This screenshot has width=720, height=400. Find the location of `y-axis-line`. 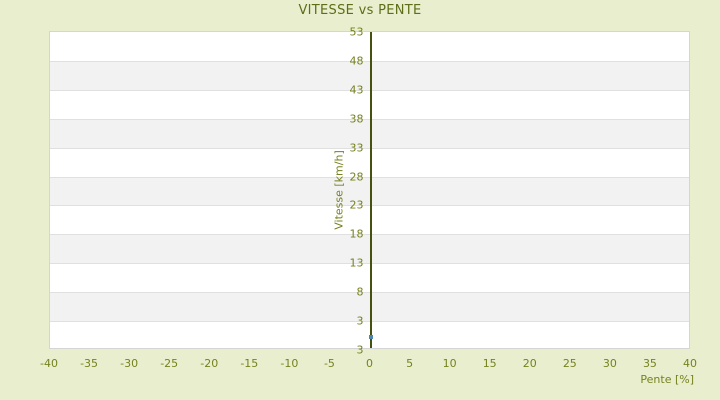

y-axis-line is located at coordinates (370, 190).